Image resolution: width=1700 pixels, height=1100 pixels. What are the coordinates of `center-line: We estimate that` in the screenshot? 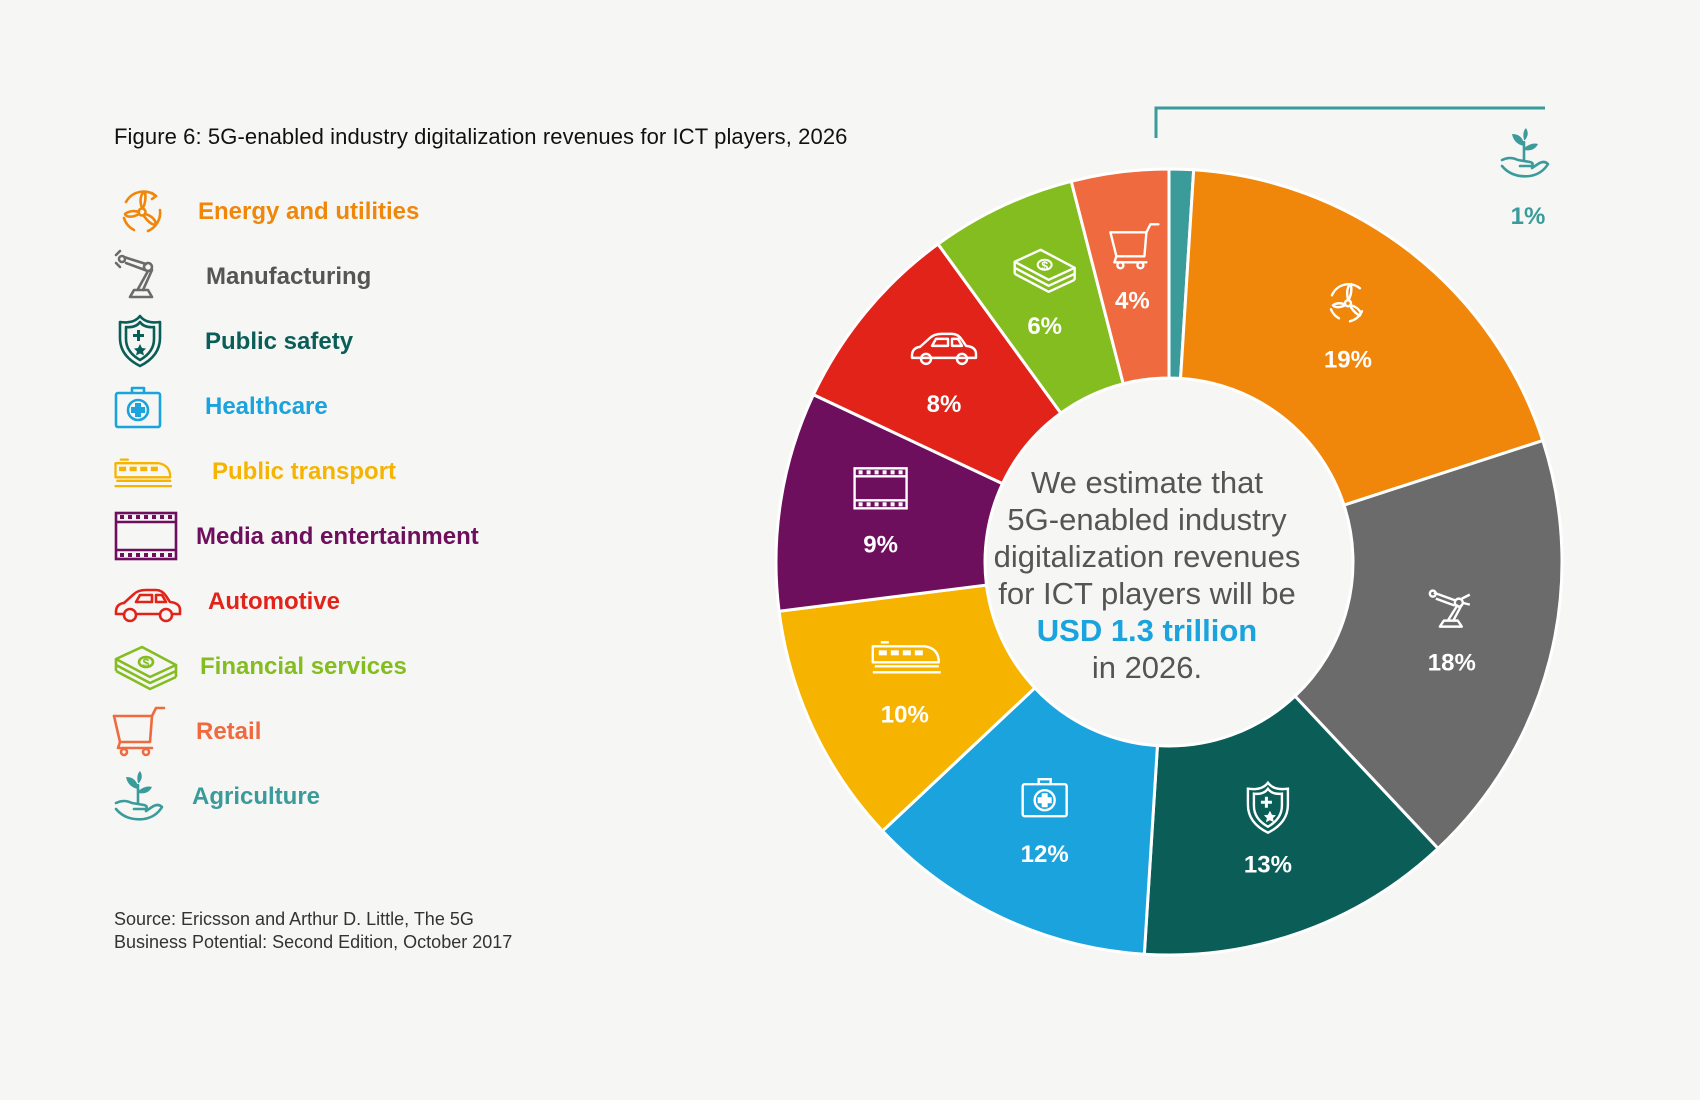 It's located at (1147, 482).